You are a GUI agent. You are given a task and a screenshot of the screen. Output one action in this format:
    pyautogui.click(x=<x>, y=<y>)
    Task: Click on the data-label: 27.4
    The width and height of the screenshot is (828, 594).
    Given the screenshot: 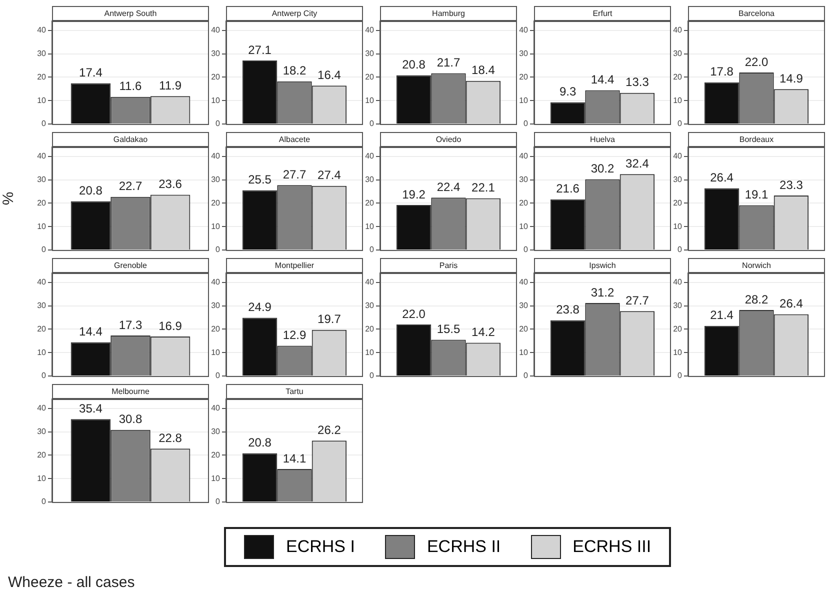 What is the action you would take?
    pyautogui.click(x=330, y=175)
    